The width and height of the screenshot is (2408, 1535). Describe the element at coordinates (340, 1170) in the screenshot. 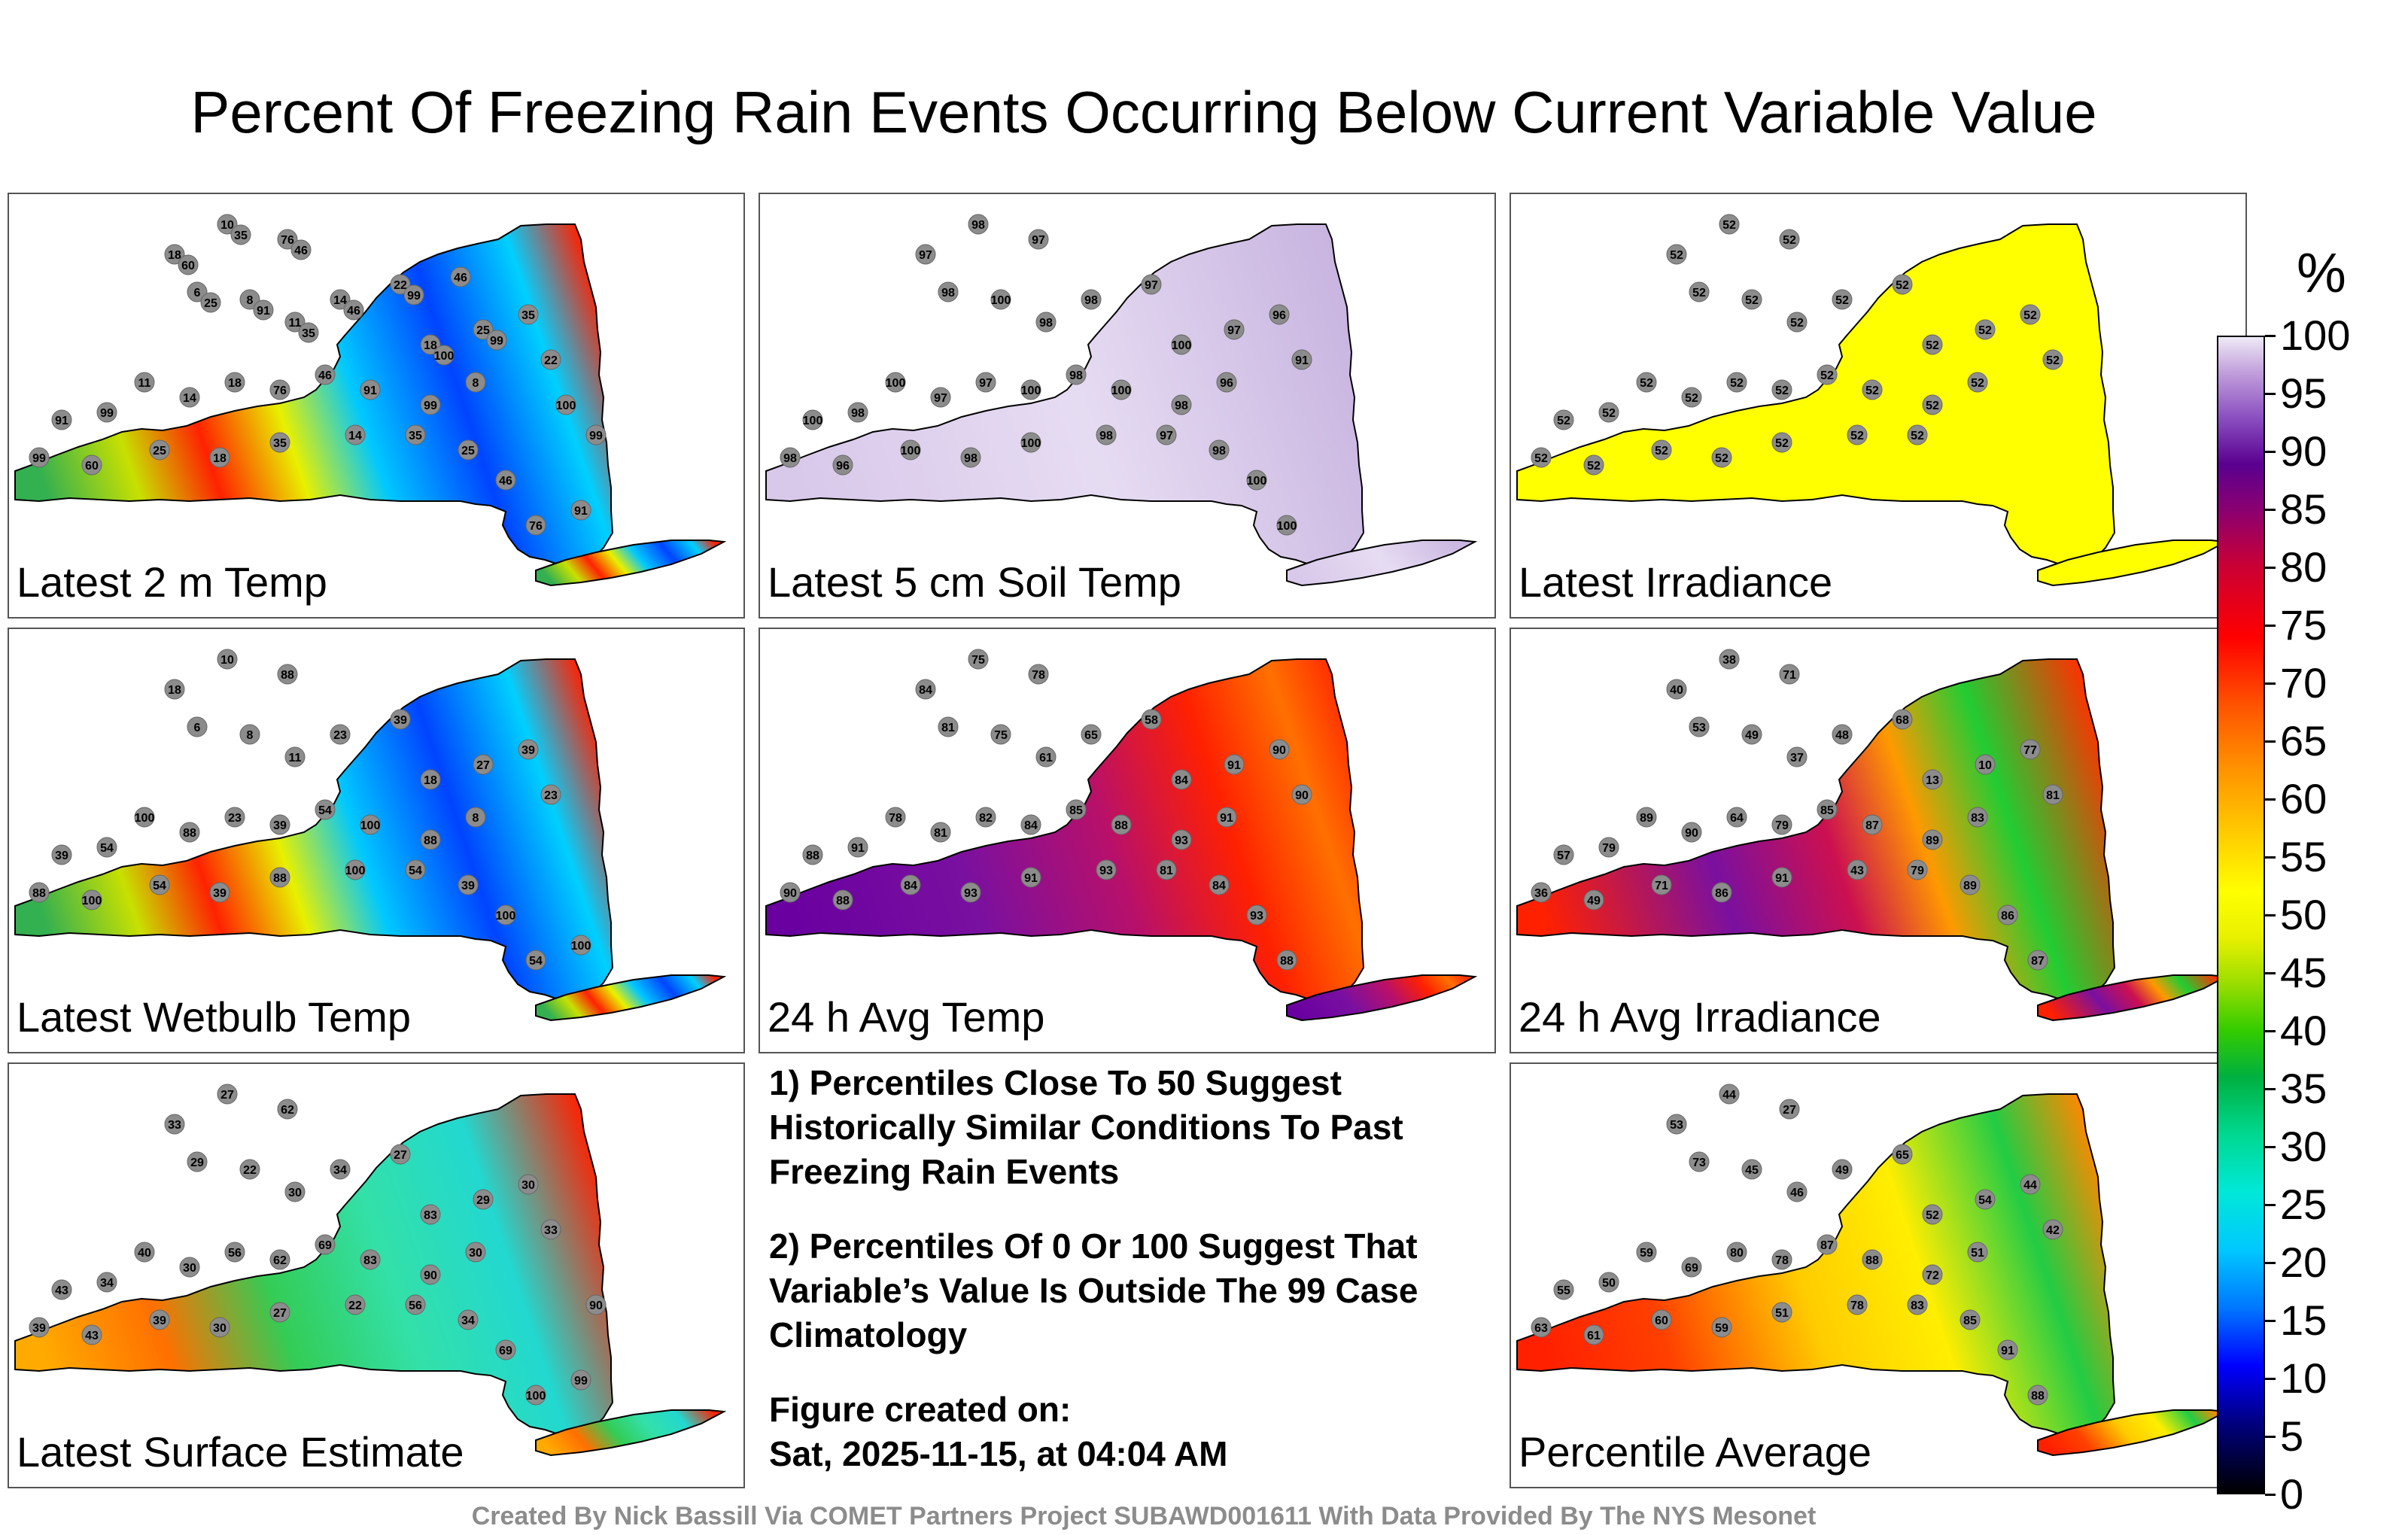

I see `station-value: 34` at that location.